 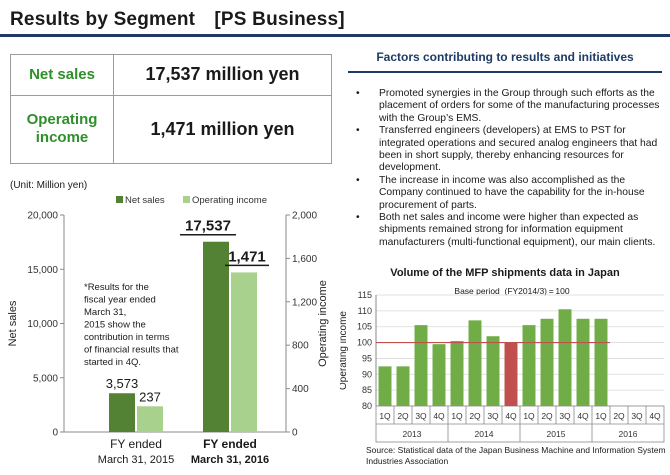 I want to click on kpi-label-line: income, so click(x=62, y=138).